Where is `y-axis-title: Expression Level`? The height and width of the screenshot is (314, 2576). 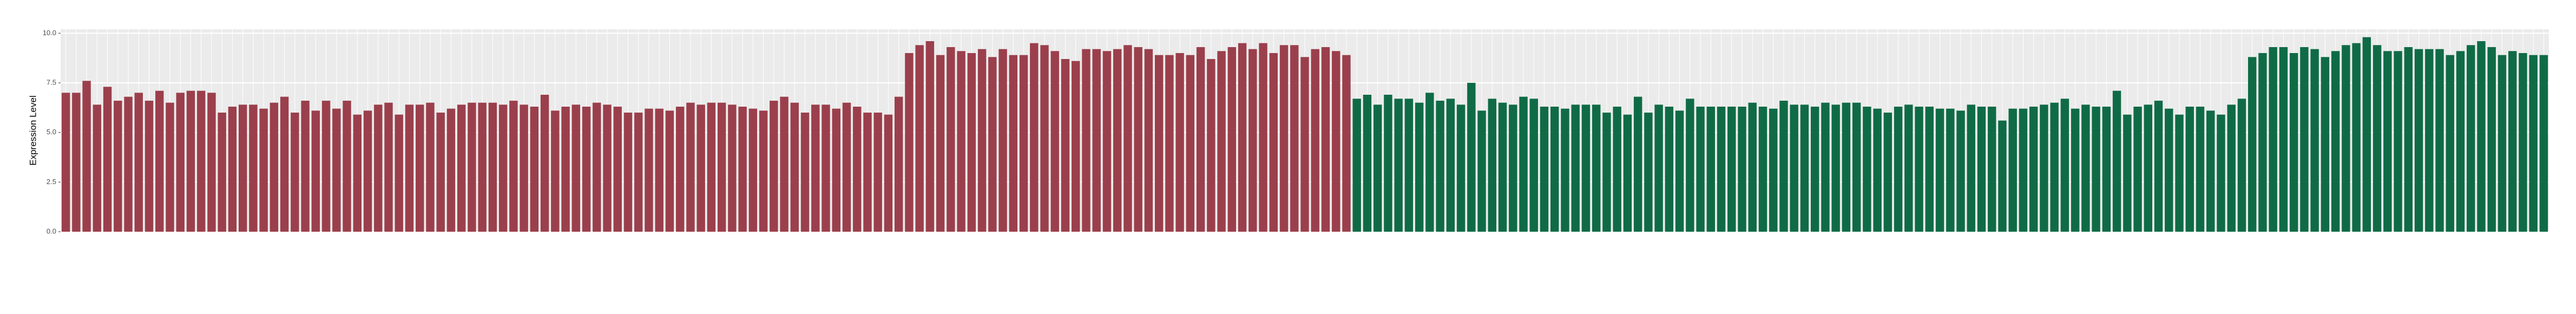
y-axis-title: Expression Level is located at coordinates (33, 130).